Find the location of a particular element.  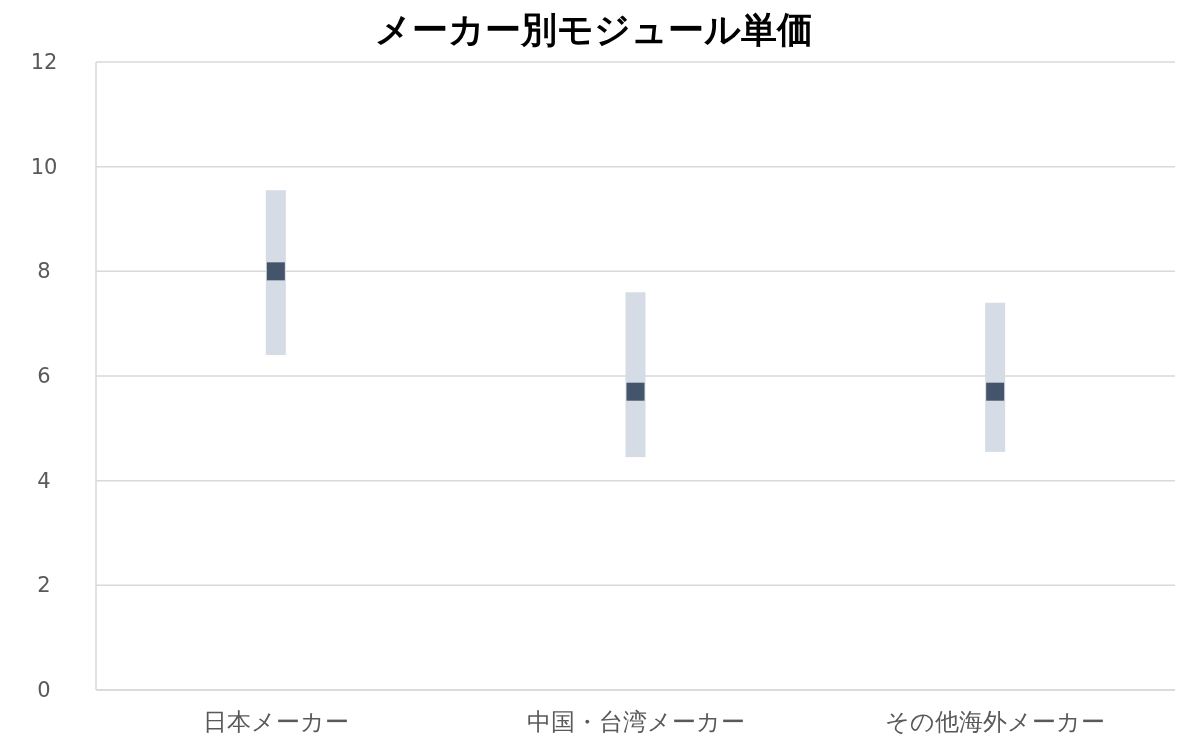

y-tick-label: 4 is located at coordinates (44, 480).